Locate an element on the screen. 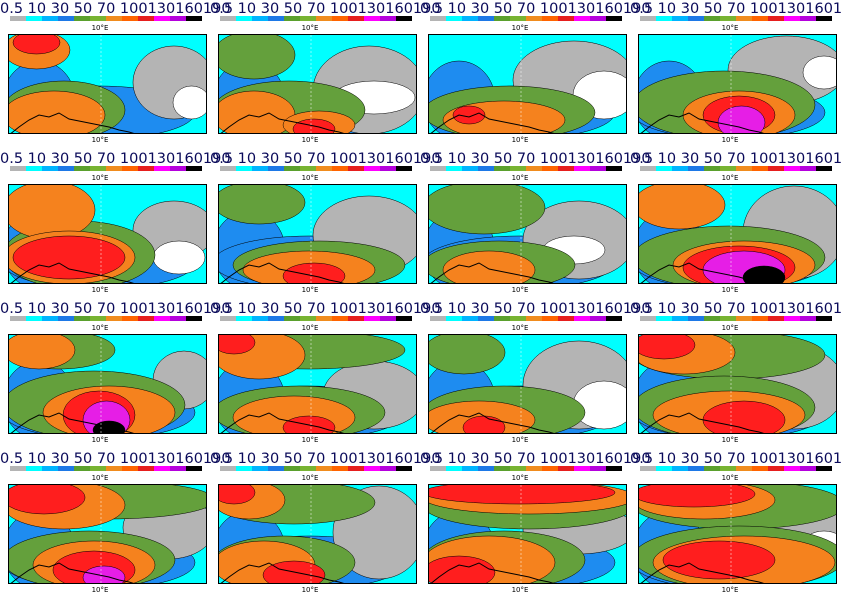 The image size is (842, 596). precip-region-green is located at coordinates (257, 57).